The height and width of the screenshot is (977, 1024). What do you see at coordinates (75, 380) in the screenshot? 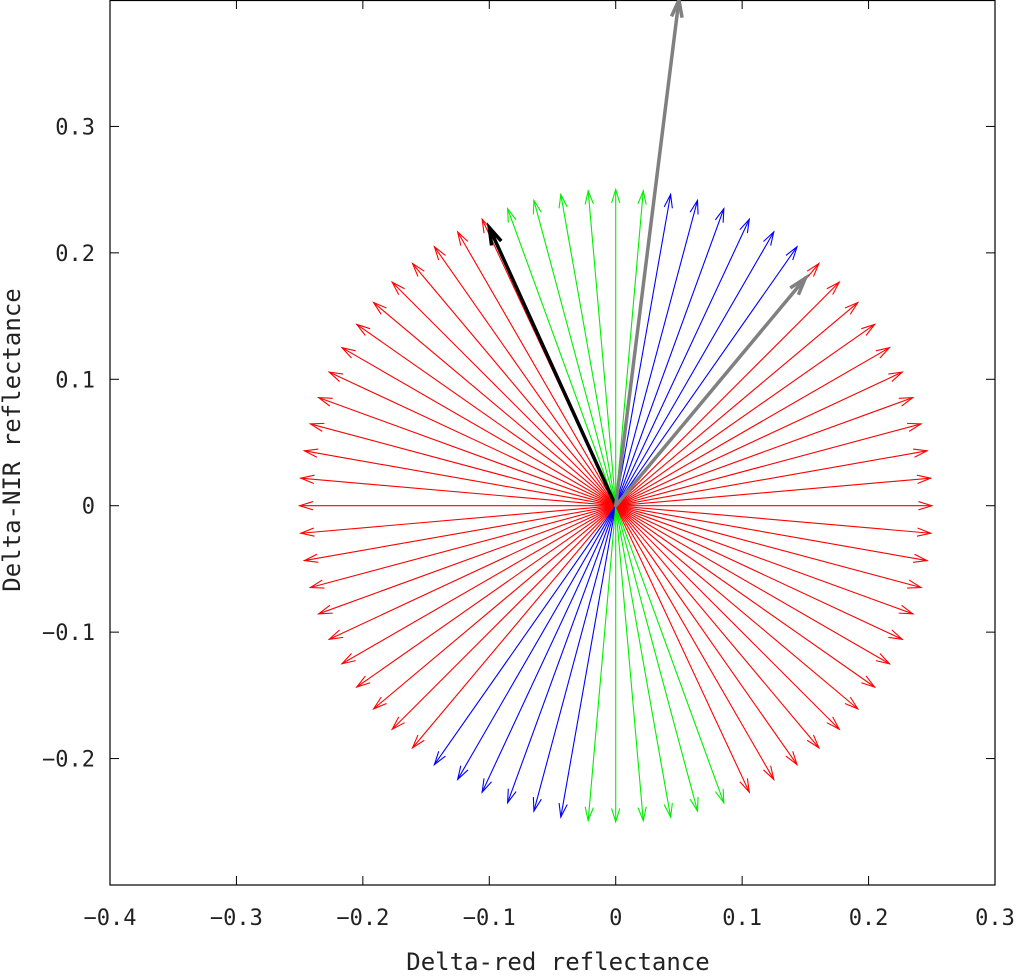
I see `y-tick-label: 0.1` at bounding box center [75, 380].